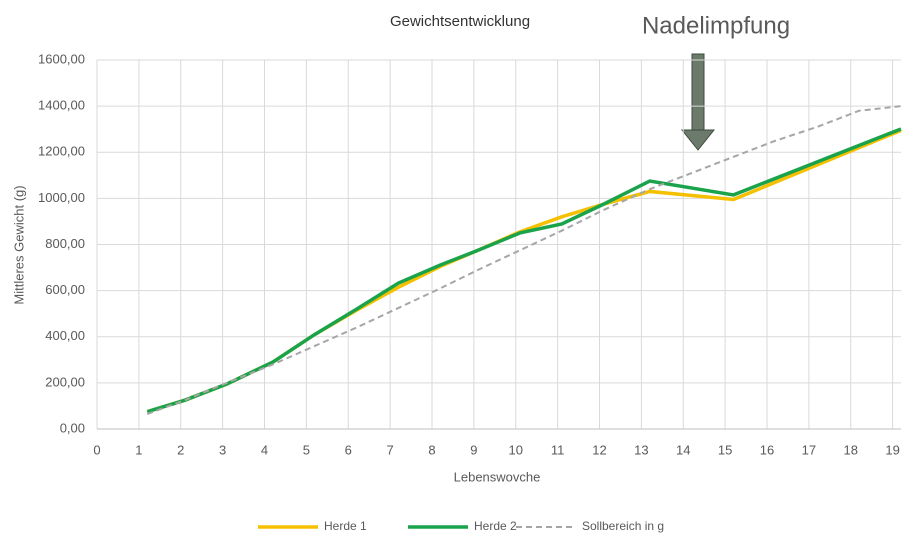 Image resolution: width=903 pixels, height=536 pixels. Describe the element at coordinates (348, 449) in the screenshot. I see `x-tick-label: 6` at that location.